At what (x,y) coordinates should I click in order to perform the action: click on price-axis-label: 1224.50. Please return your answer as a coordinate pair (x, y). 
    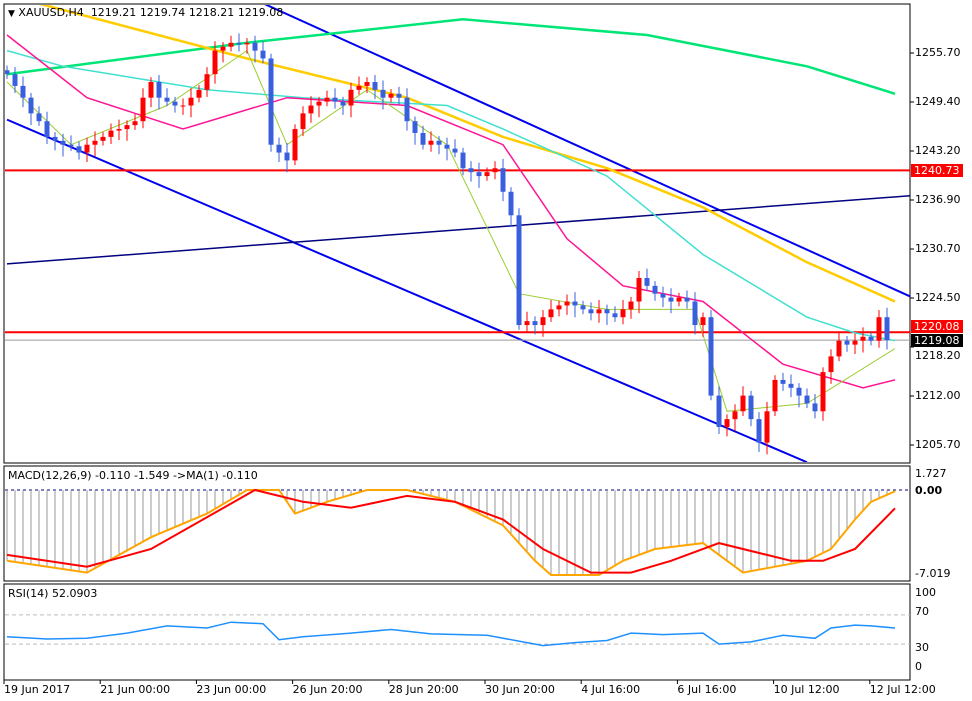
    Looking at the image, I should click on (938, 297).